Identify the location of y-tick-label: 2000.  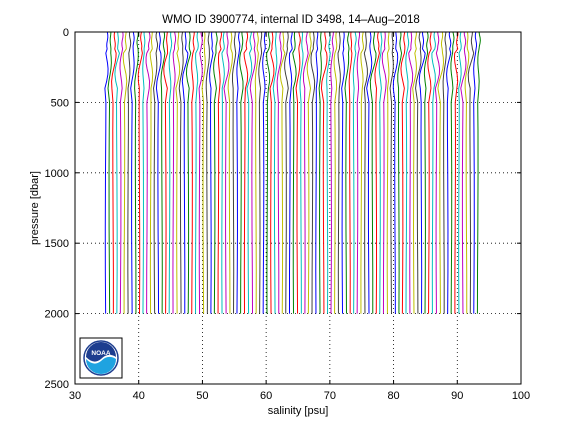
(57, 315).